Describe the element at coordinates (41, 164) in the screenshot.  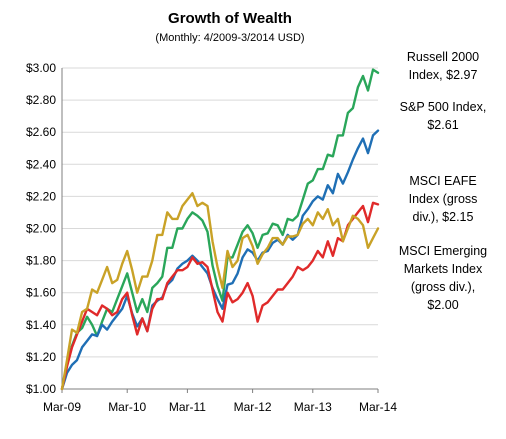
I see `y-tick-label: $2.40` at that location.